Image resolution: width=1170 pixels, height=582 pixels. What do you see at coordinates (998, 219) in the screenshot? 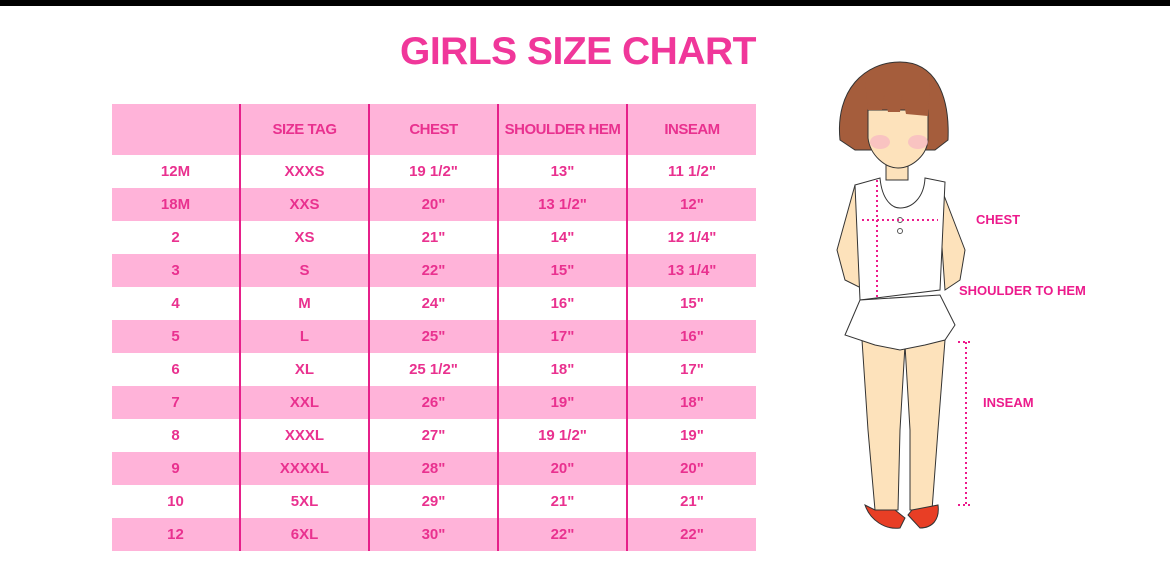
I see `chest-label: CHEST` at bounding box center [998, 219].